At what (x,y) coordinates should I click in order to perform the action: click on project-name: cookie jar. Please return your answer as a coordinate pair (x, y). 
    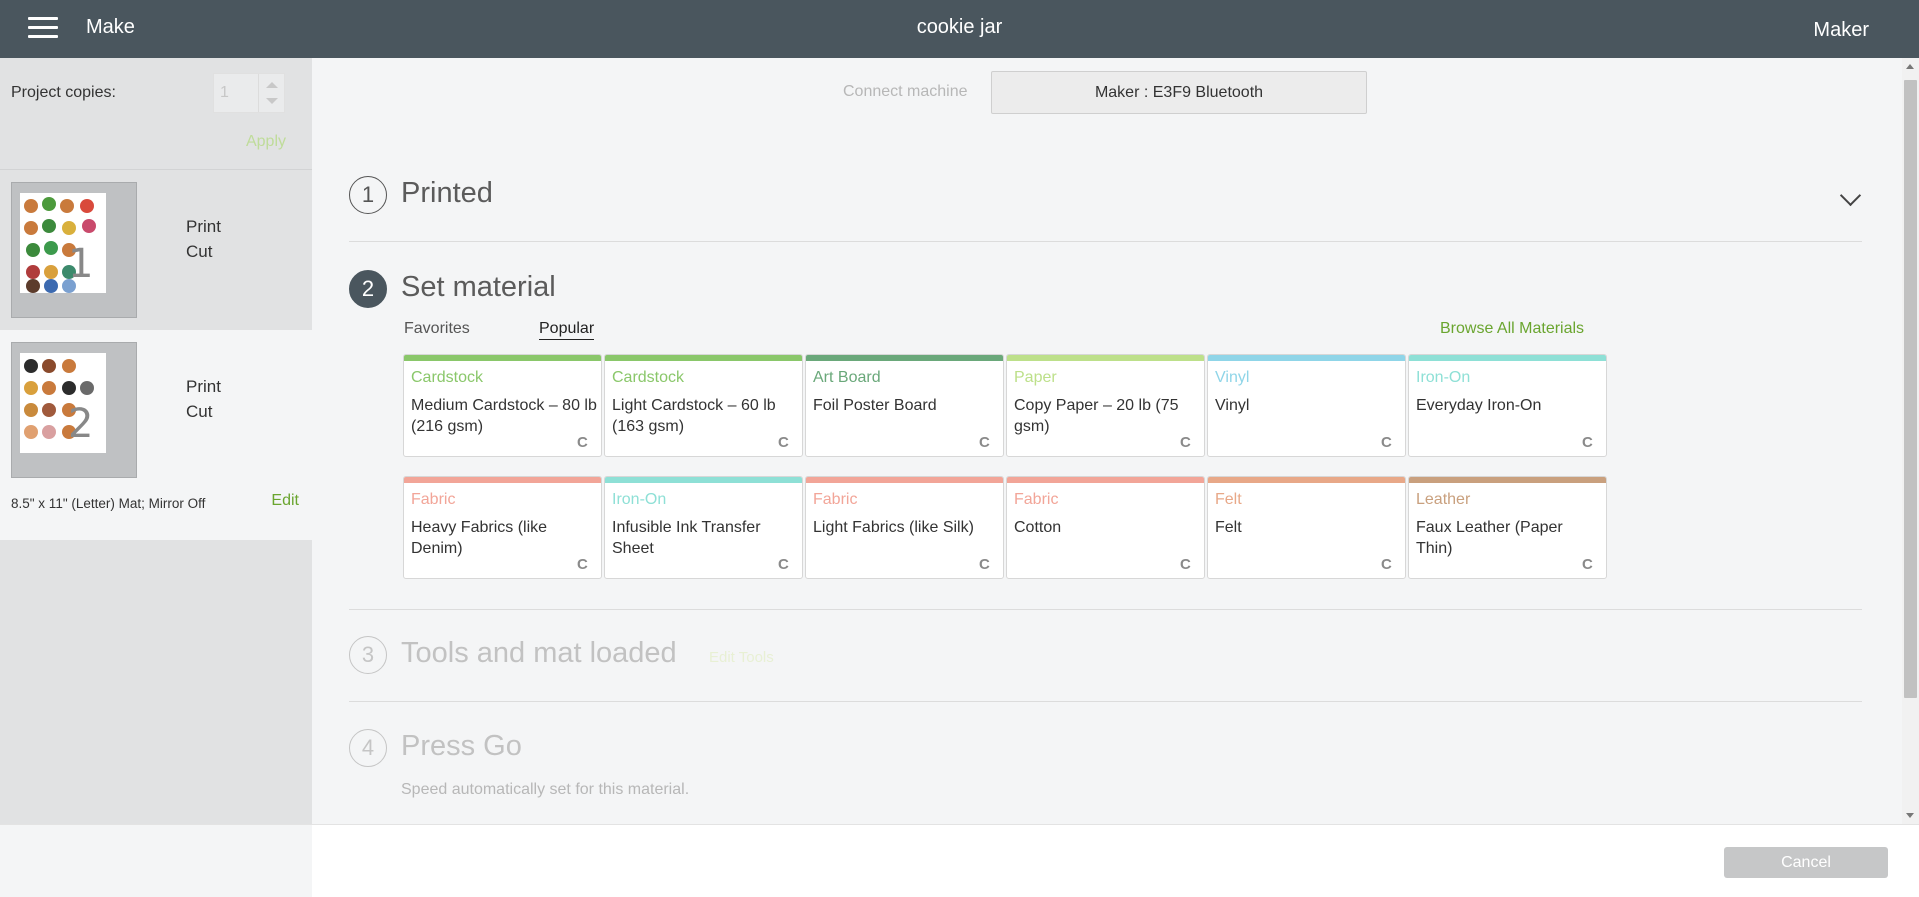
    Looking at the image, I should click on (959, 27).